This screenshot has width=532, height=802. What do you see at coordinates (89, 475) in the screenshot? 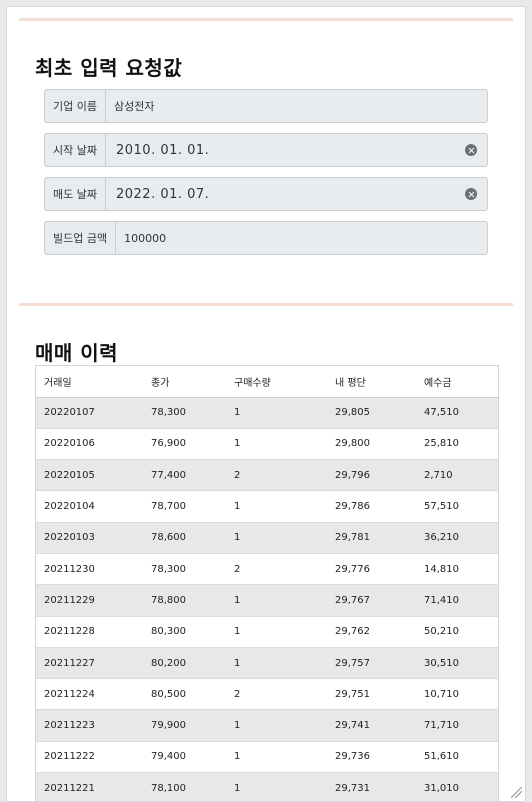
I see `cell-trade-date: 20220105` at bounding box center [89, 475].